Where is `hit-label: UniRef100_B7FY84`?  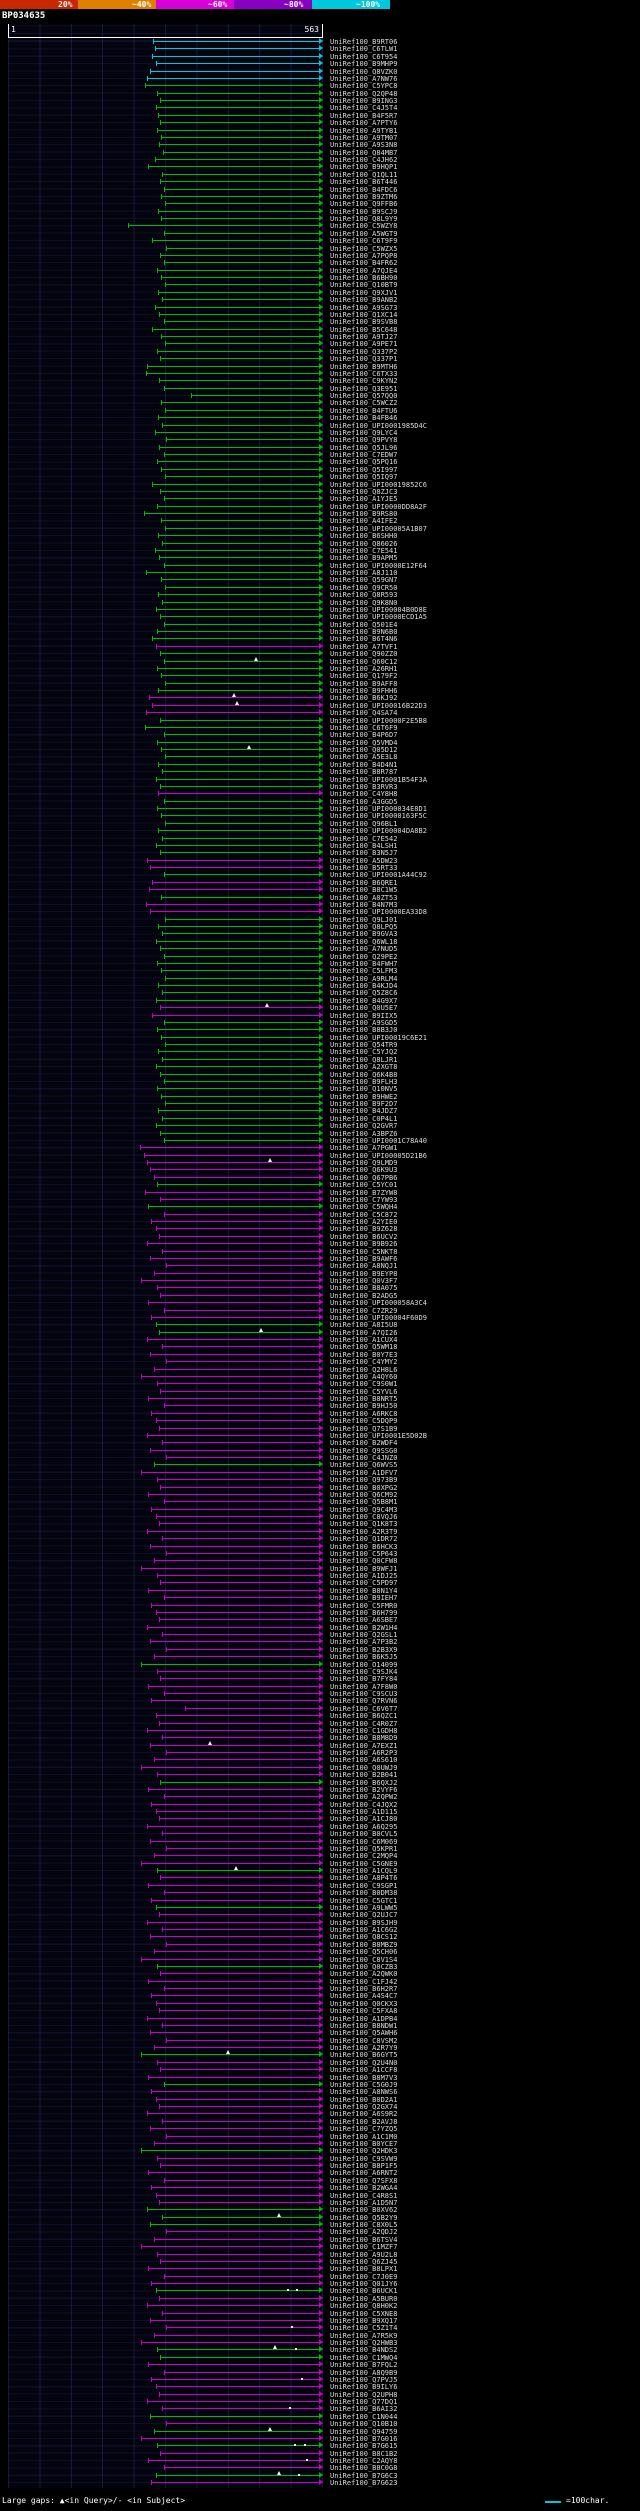
hit-label: UniRef100_B7FY84 is located at coordinates (364, 1679).